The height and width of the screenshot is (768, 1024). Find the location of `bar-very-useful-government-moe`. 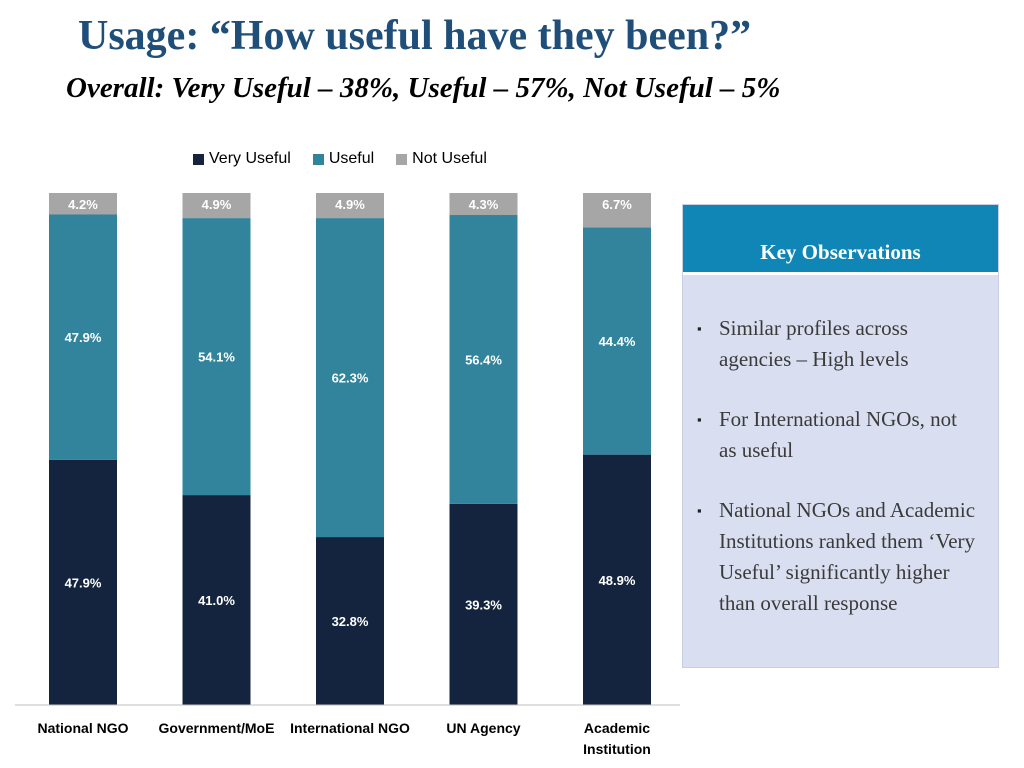

bar-very-useful-government-moe is located at coordinates (216, 600).